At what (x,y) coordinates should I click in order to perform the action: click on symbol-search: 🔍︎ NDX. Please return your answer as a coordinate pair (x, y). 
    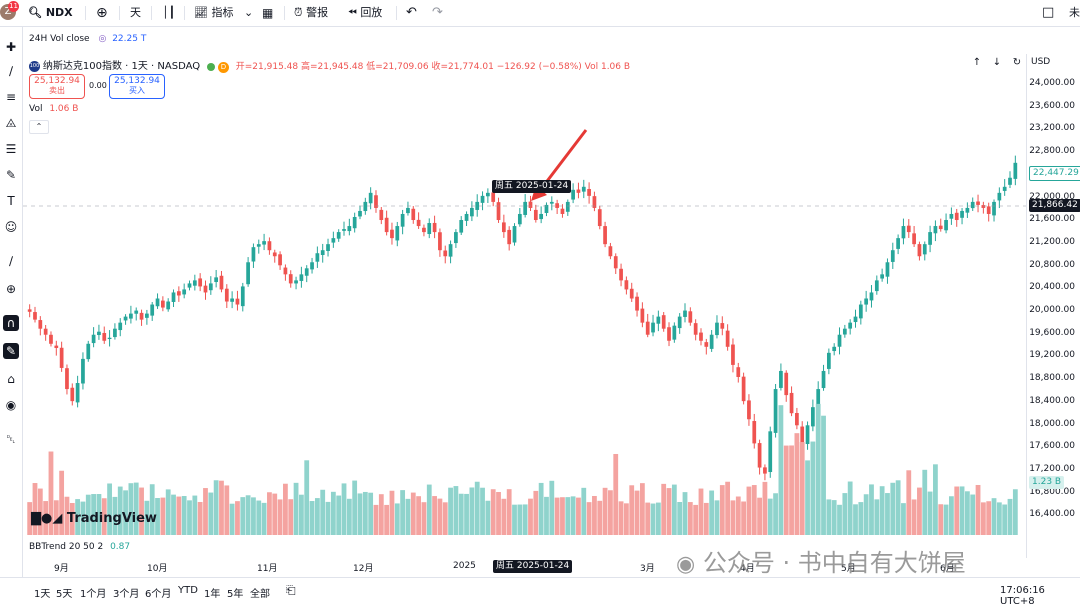
    Looking at the image, I should click on (50, 13).